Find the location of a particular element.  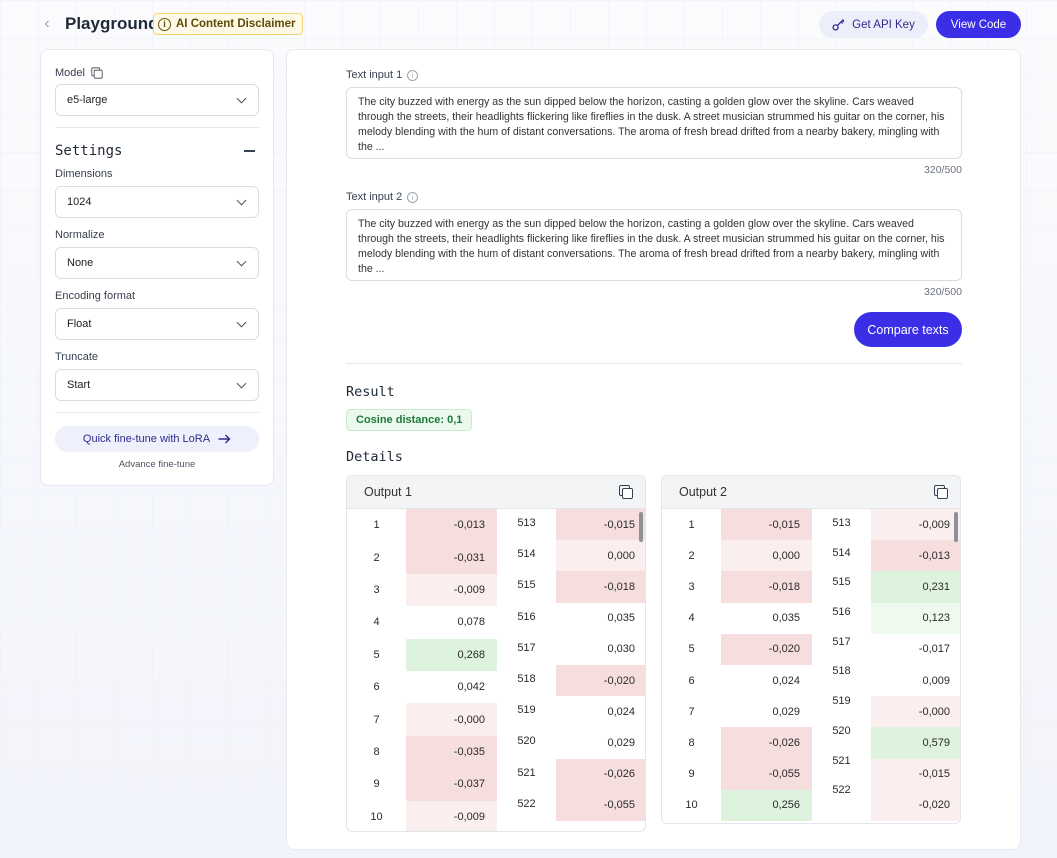

model-select-value: e5-large is located at coordinates (87, 100).